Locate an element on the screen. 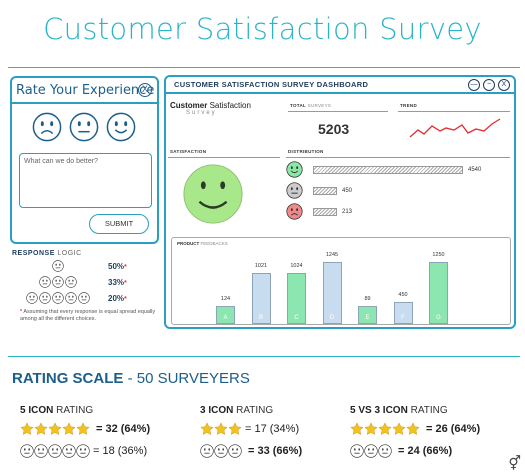 This screenshot has width=525, height=475. distribution-row: 213 is located at coordinates (319, 211).